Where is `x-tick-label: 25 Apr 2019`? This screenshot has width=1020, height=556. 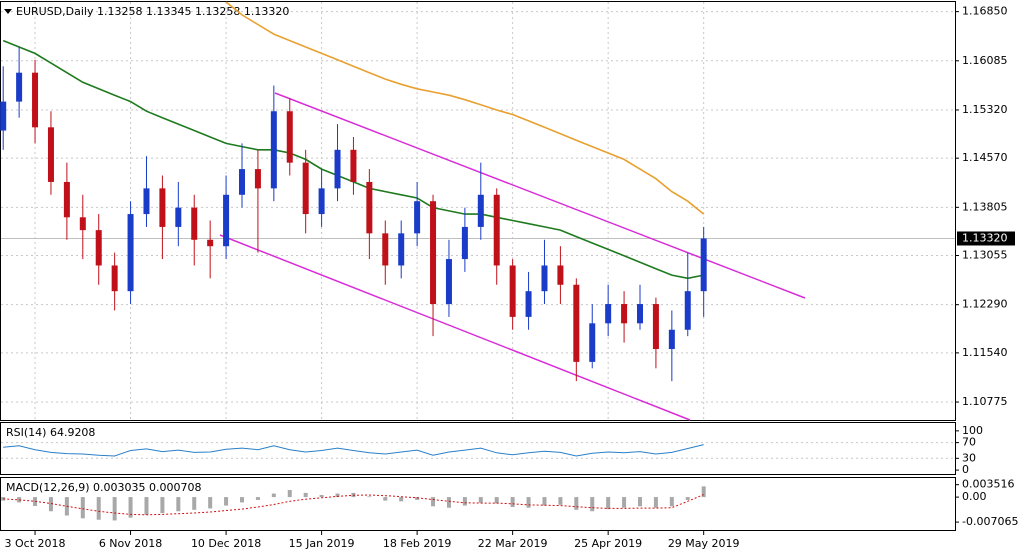
x-tick-label: 25 Apr 2019 is located at coordinates (608, 543).